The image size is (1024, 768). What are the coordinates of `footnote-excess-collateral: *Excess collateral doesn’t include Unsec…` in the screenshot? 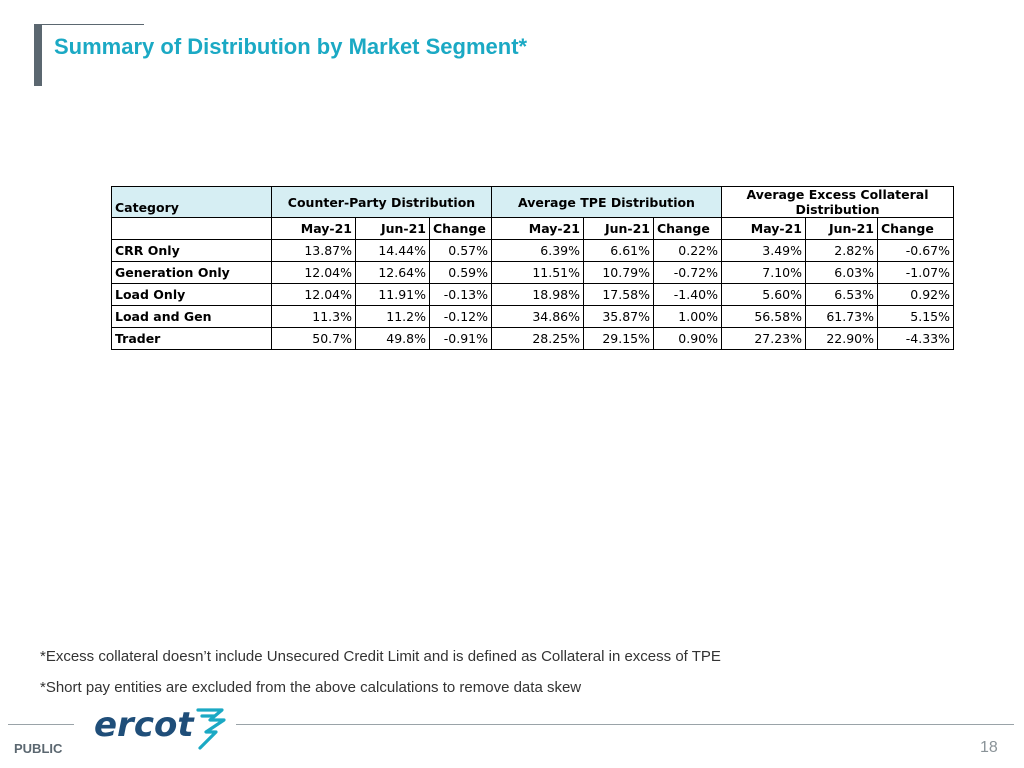 It's located at (380, 656).